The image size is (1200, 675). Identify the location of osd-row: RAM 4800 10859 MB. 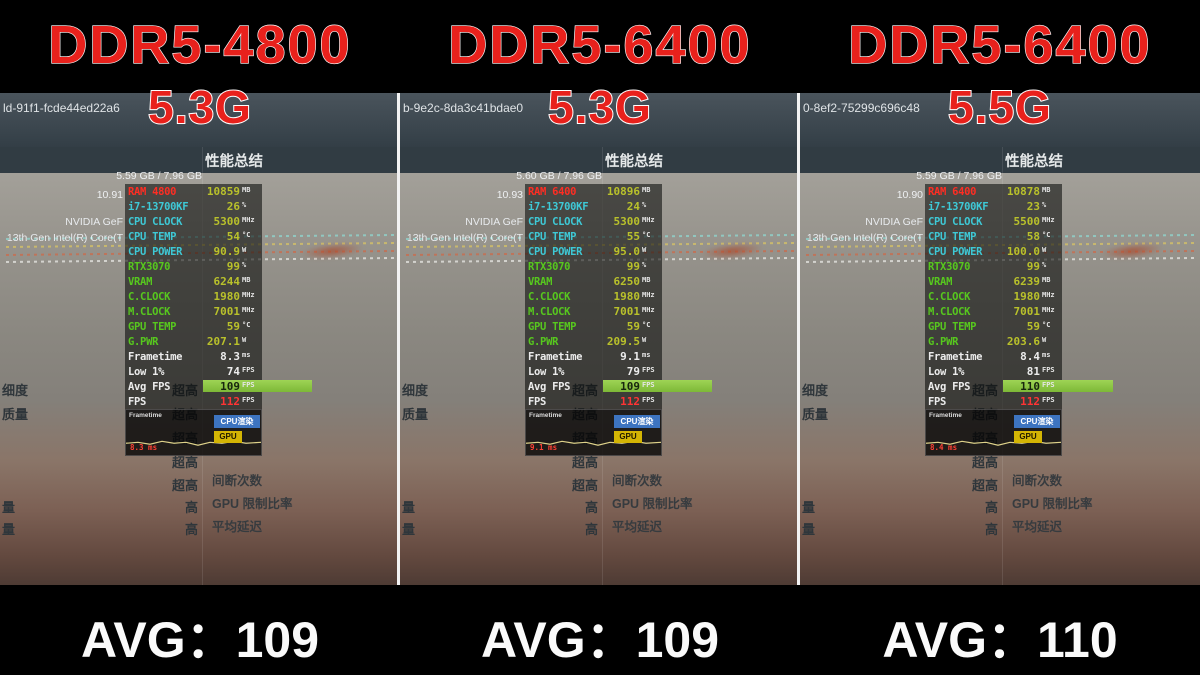
(193, 191).